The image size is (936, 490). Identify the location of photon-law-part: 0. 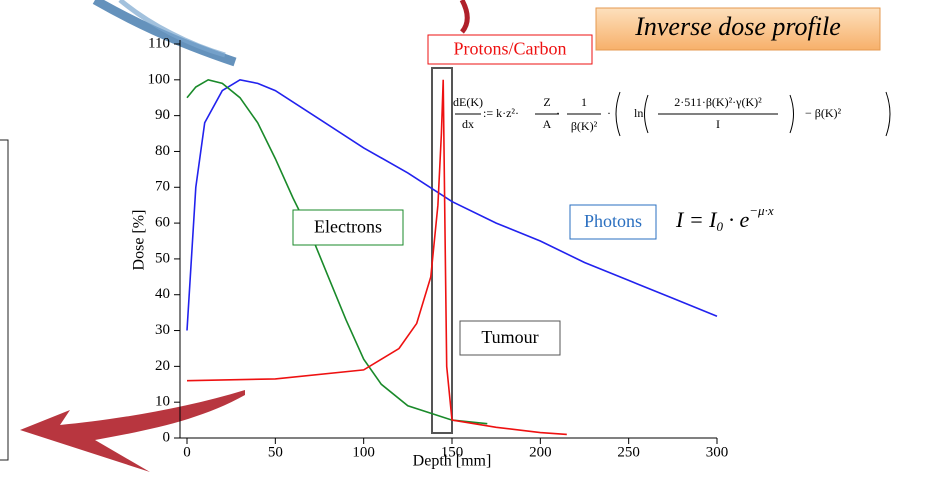
(720, 226).